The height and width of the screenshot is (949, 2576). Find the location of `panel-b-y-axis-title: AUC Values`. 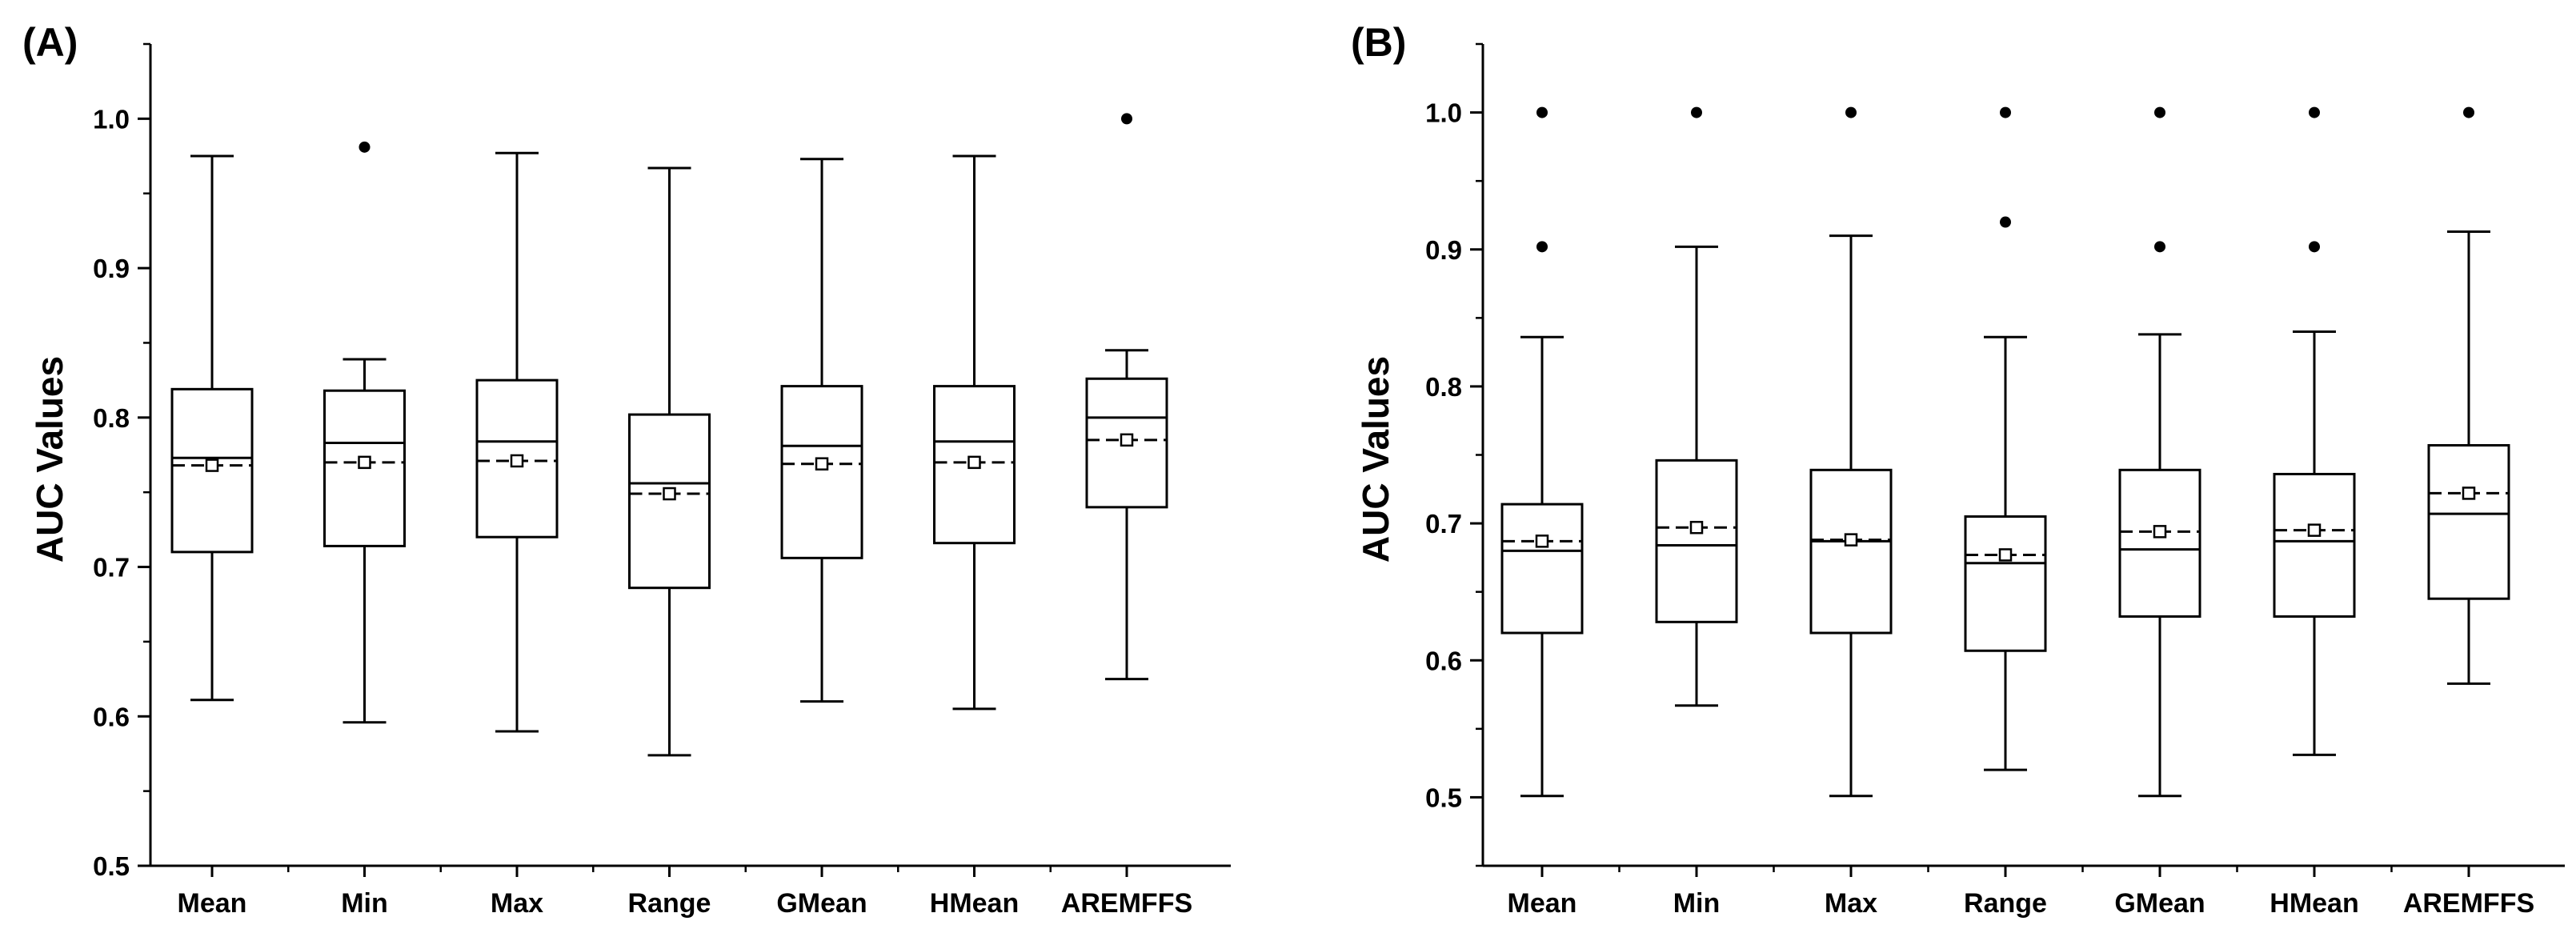

panel-b-y-axis-title: AUC Values is located at coordinates (1375, 459).